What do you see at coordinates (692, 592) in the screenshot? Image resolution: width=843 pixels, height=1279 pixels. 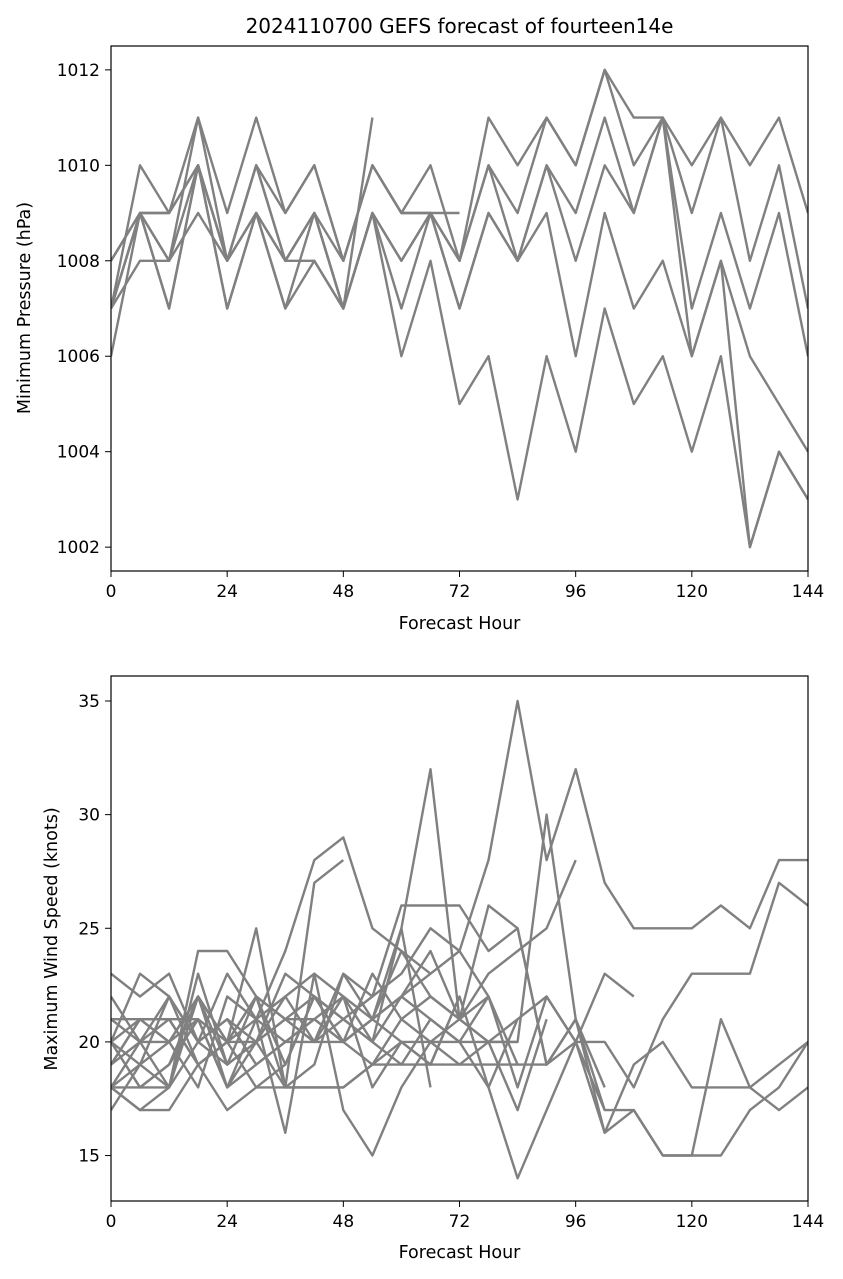 I see `pressure-x-tick-label: 120` at bounding box center [692, 592].